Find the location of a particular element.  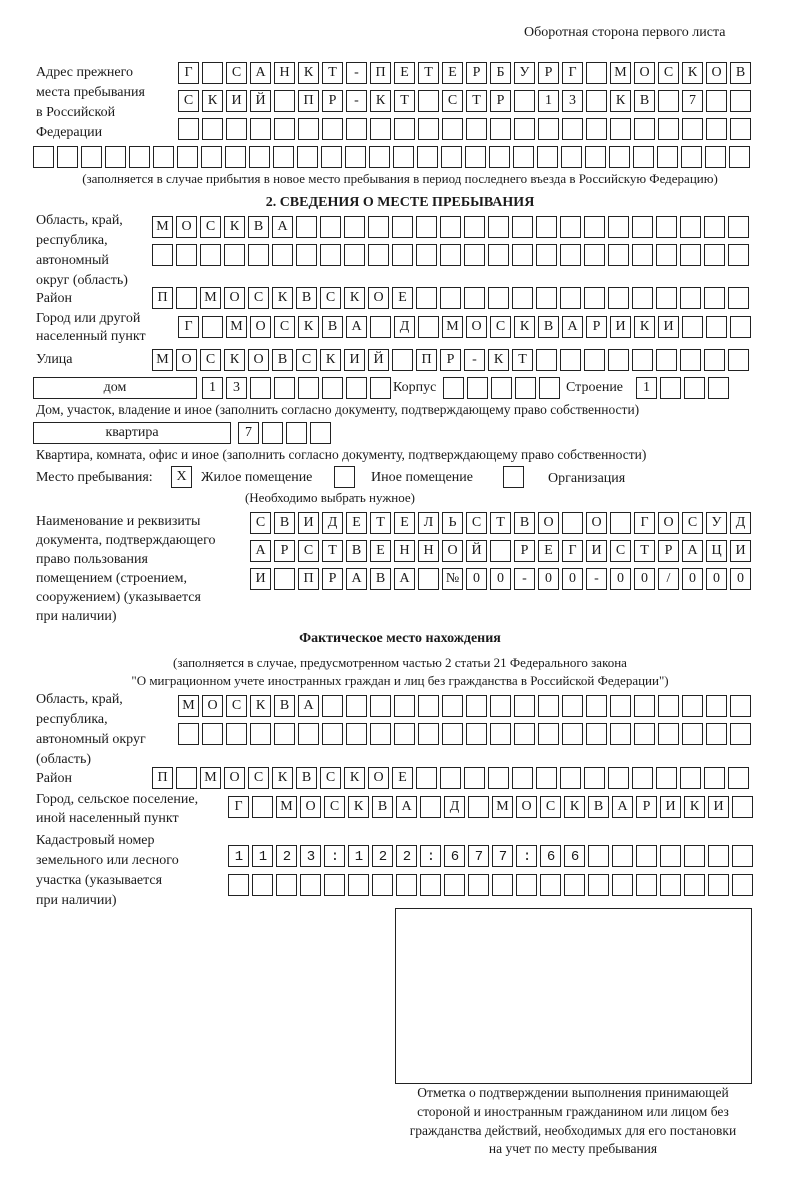

char-cell: О is located at coordinates (234, 778).